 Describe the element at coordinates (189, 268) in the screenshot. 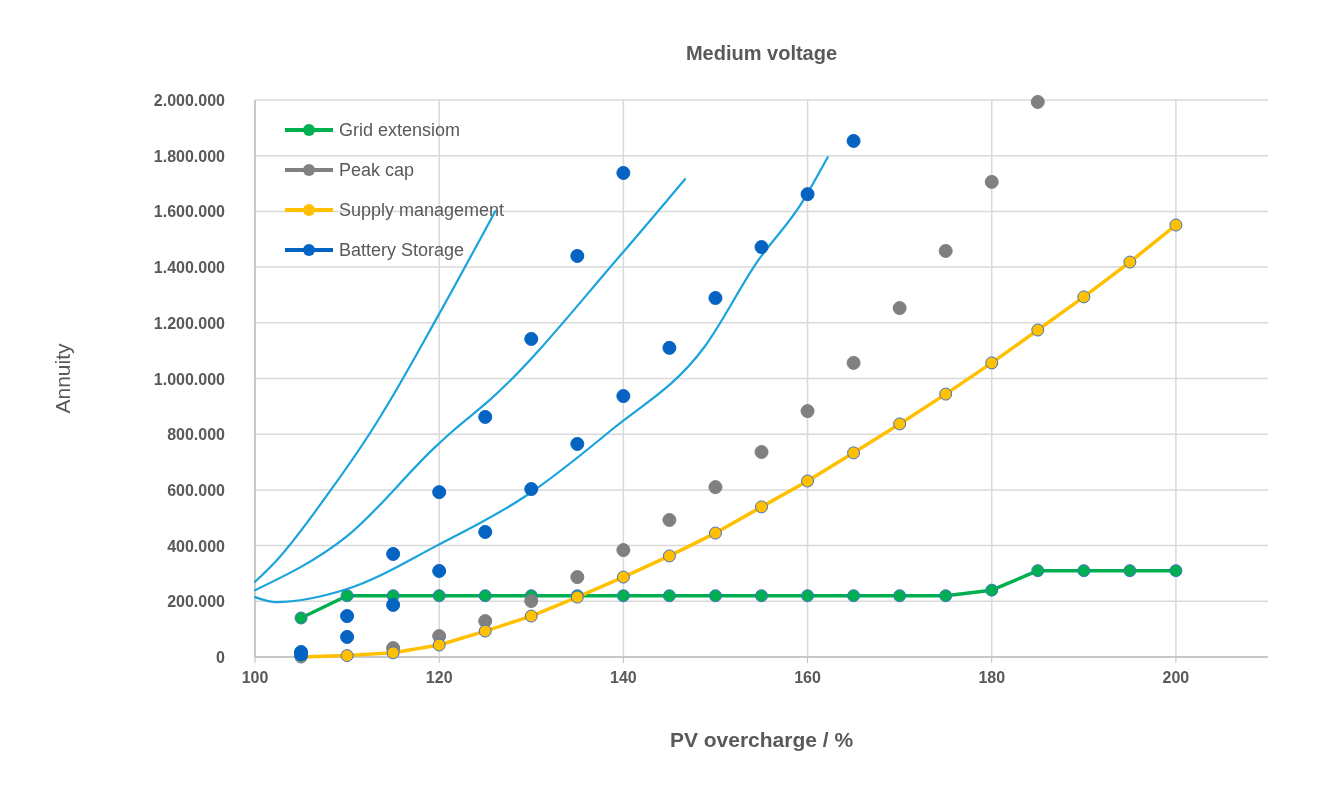

I see `y-tick-label: 1.400.000` at that location.